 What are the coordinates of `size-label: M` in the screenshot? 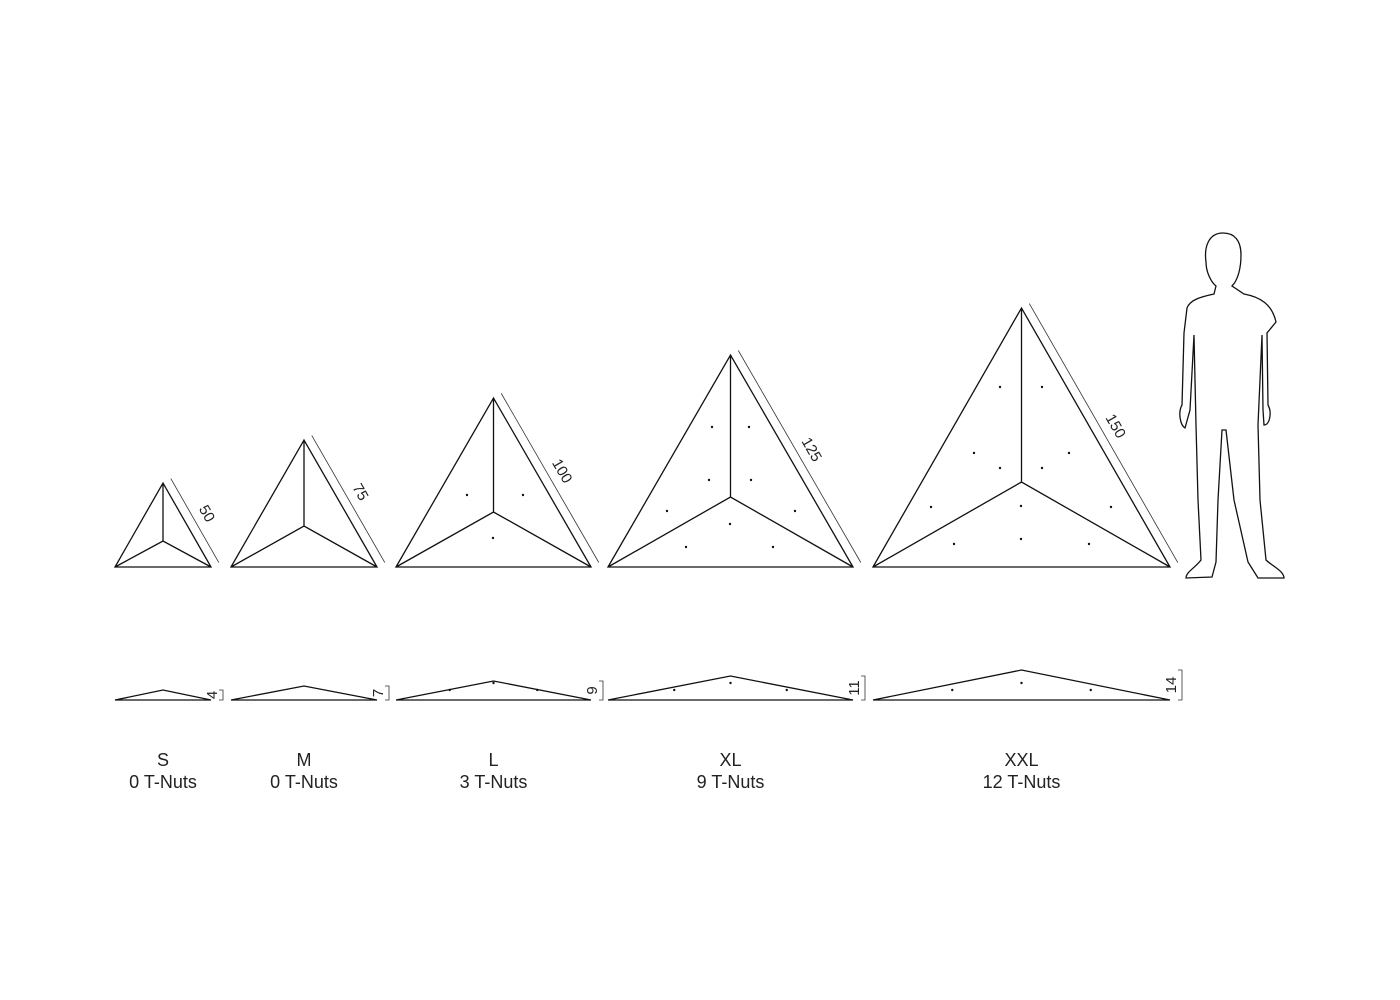 It's located at (304, 760).